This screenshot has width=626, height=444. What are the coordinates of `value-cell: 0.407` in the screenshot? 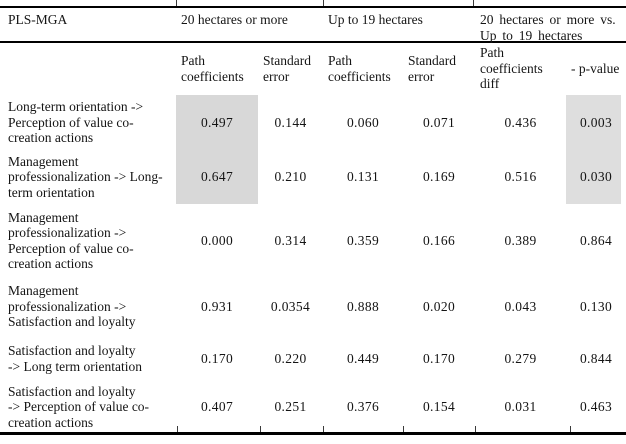 It's located at (217, 406).